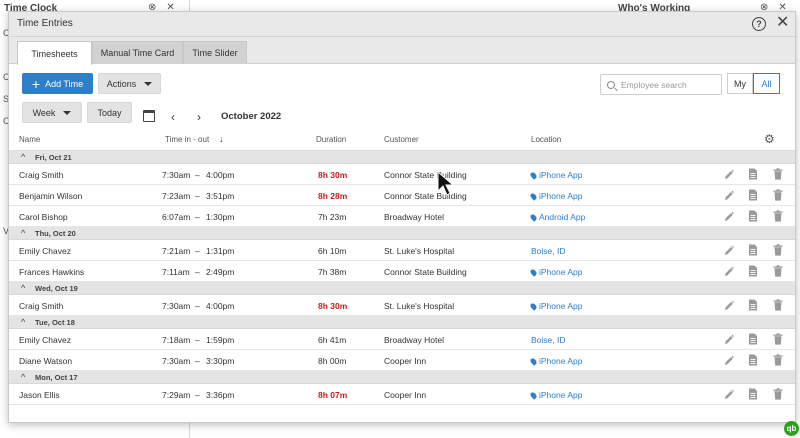 This screenshot has height=438, width=800. I want to click on close-icon: ✕, so click(783, 22).